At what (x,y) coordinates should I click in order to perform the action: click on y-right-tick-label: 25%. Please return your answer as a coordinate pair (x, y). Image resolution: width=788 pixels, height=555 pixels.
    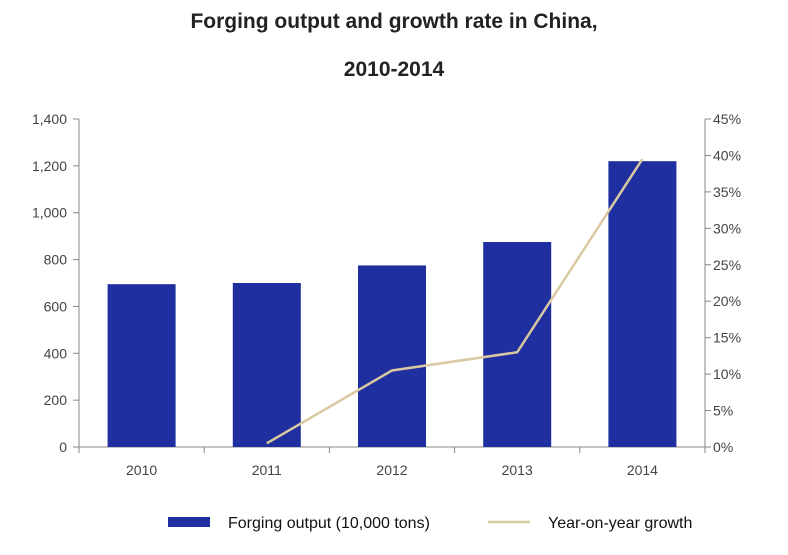
    Looking at the image, I should click on (727, 265).